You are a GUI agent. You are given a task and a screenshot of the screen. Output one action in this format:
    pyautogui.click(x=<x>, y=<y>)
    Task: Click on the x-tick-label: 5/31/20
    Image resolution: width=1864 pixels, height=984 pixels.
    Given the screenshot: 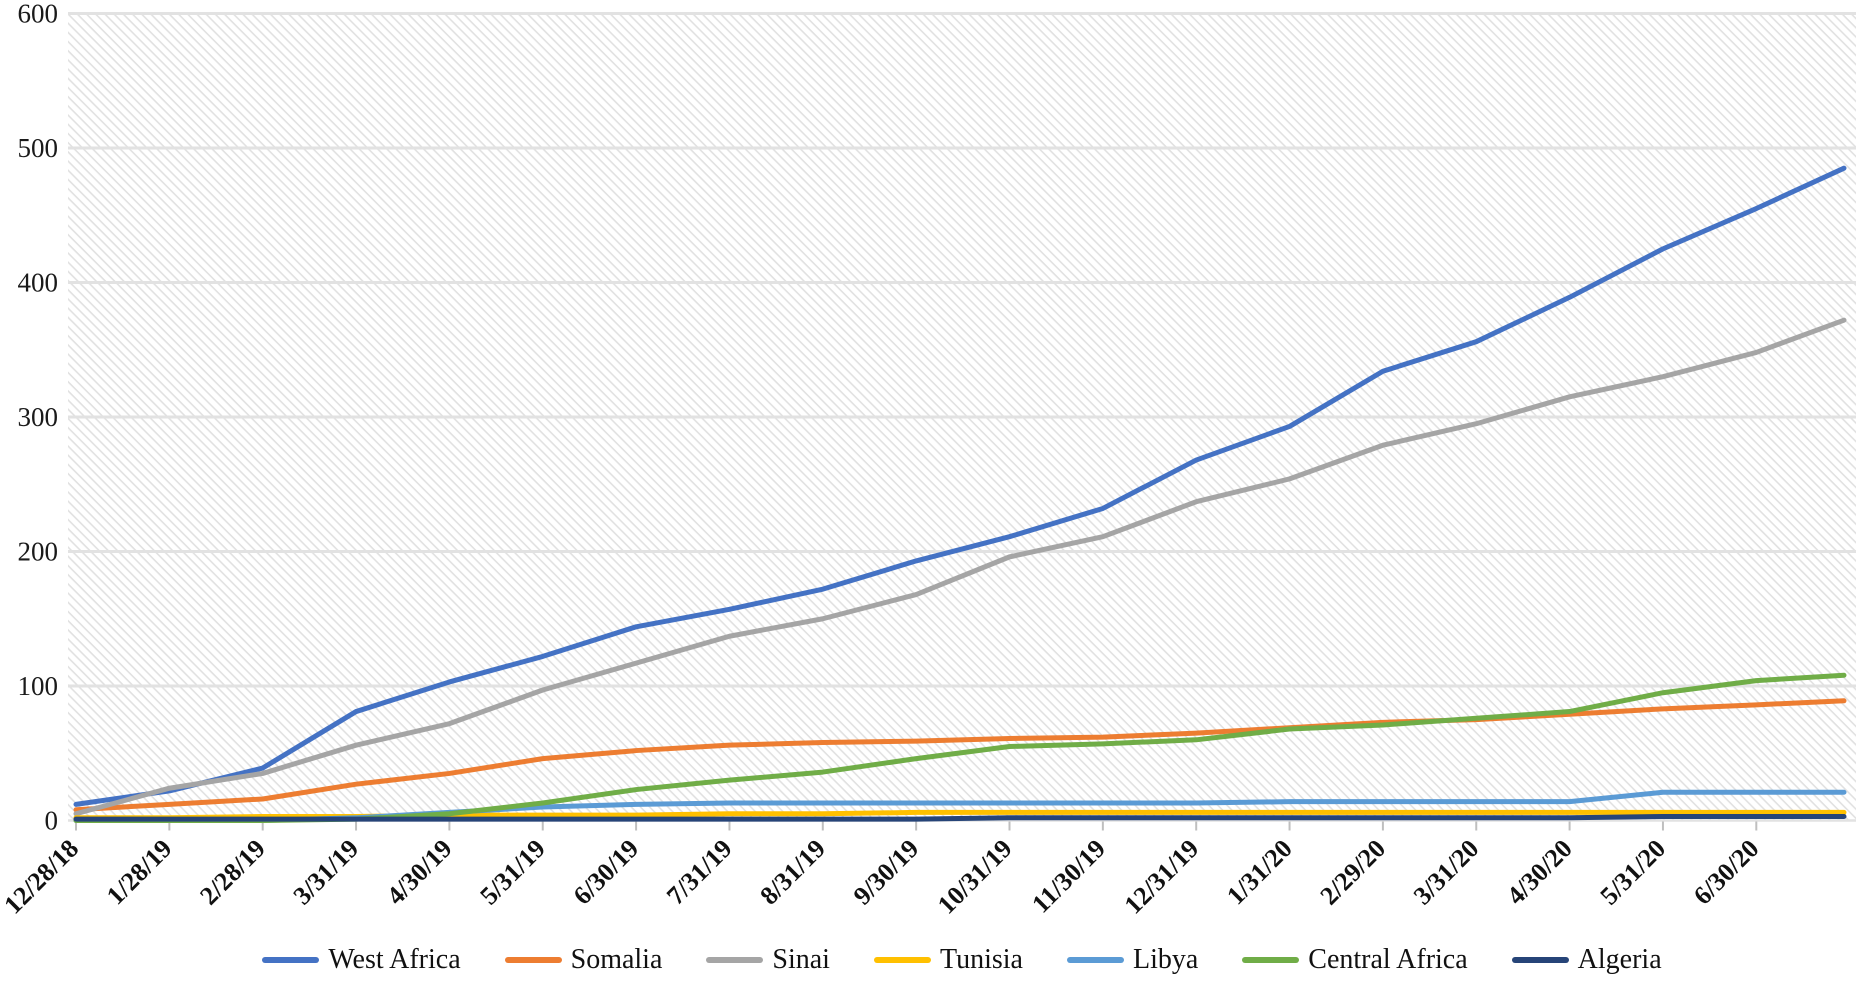 What is the action you would take?
    pyautogui.click(x=1633, y=872)
    